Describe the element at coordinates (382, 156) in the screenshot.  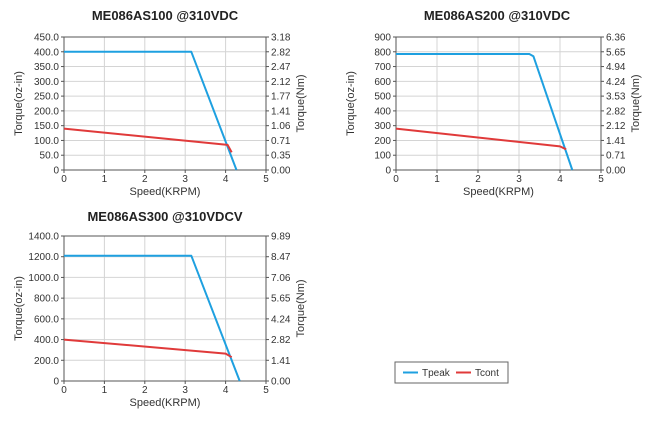
I see `y-tick-label: 100` at that location.